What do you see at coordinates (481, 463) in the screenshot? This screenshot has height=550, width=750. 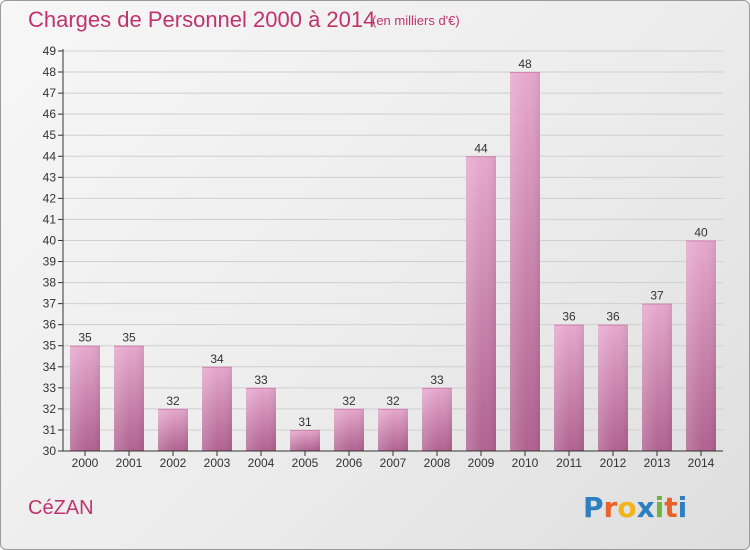 I see `x-tick-label: 2009` at bounding box center [481, 463].